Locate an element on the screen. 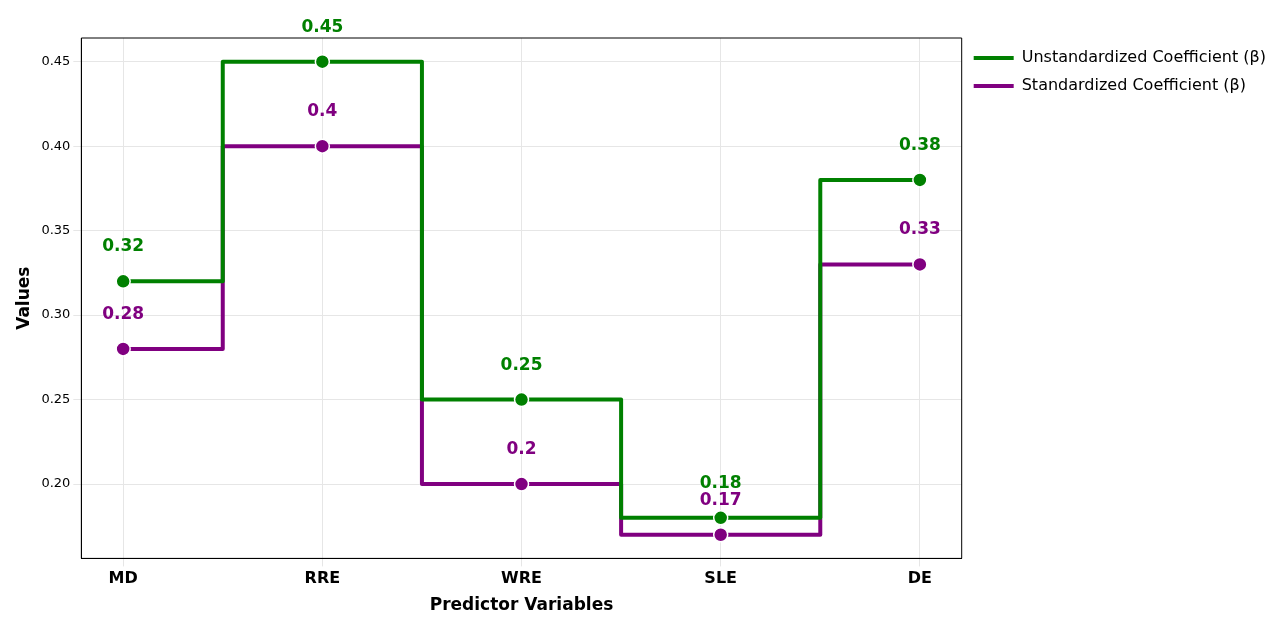  y-tick-label: 0.45 is located at coordinates (56, 61).